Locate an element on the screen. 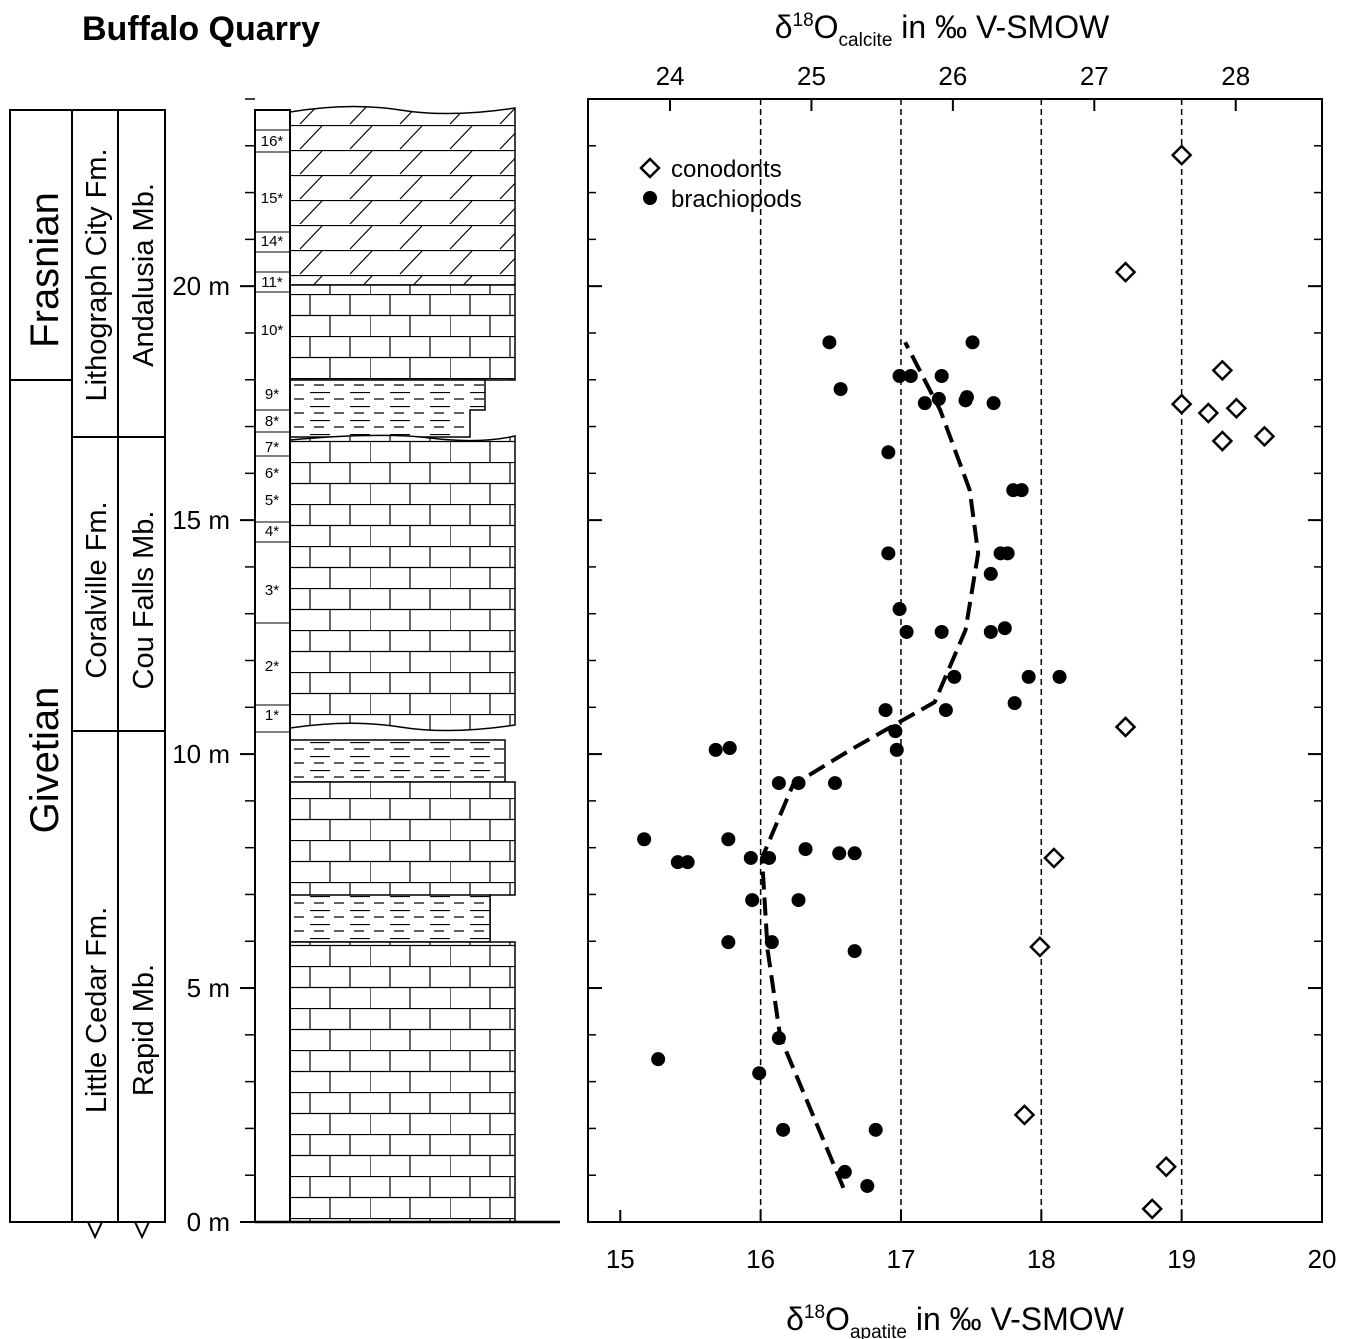  label-part: O is located at coordinates (837, 1319).